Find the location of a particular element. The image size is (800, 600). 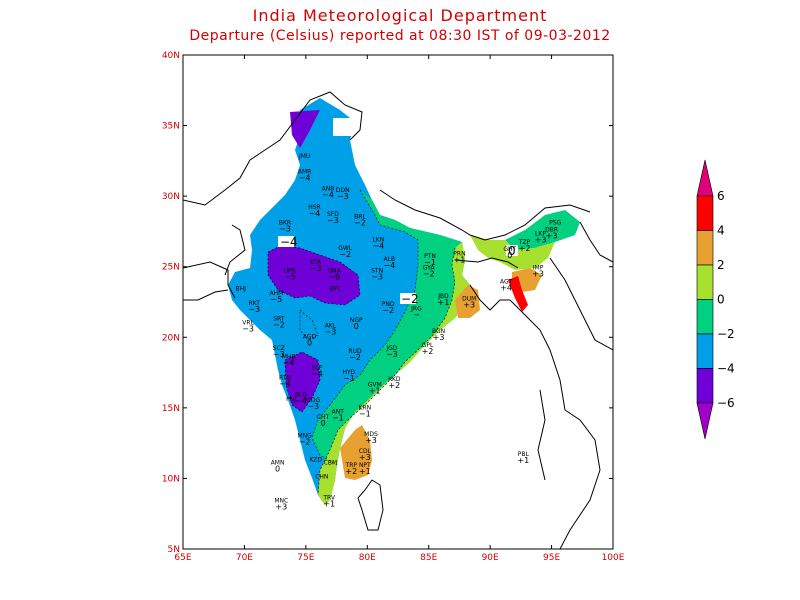

station-marker: PND−2 is located at coordinates (388, 308).